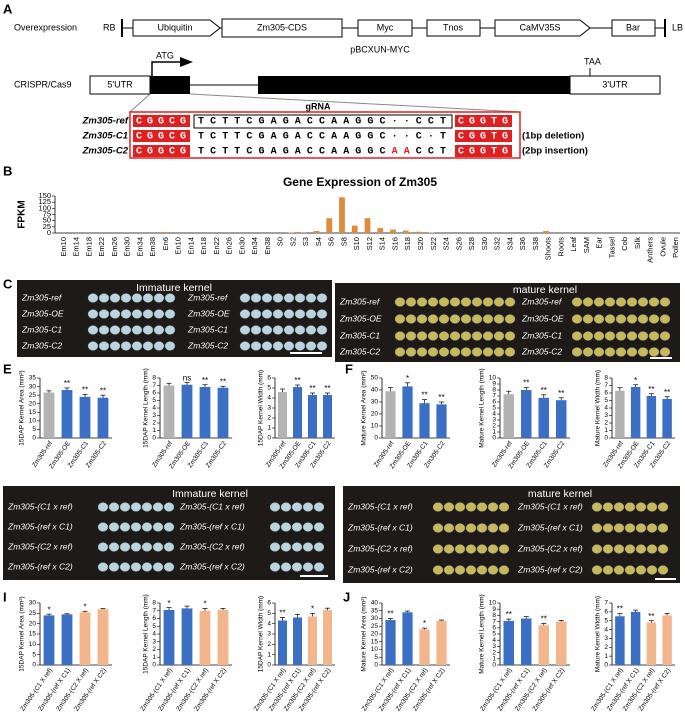 The image size is (685, 727). What do you see at coordinates (509, 243) in the screenshot?
I see `x-tick-label: S34` at bounding box center [509, 243].